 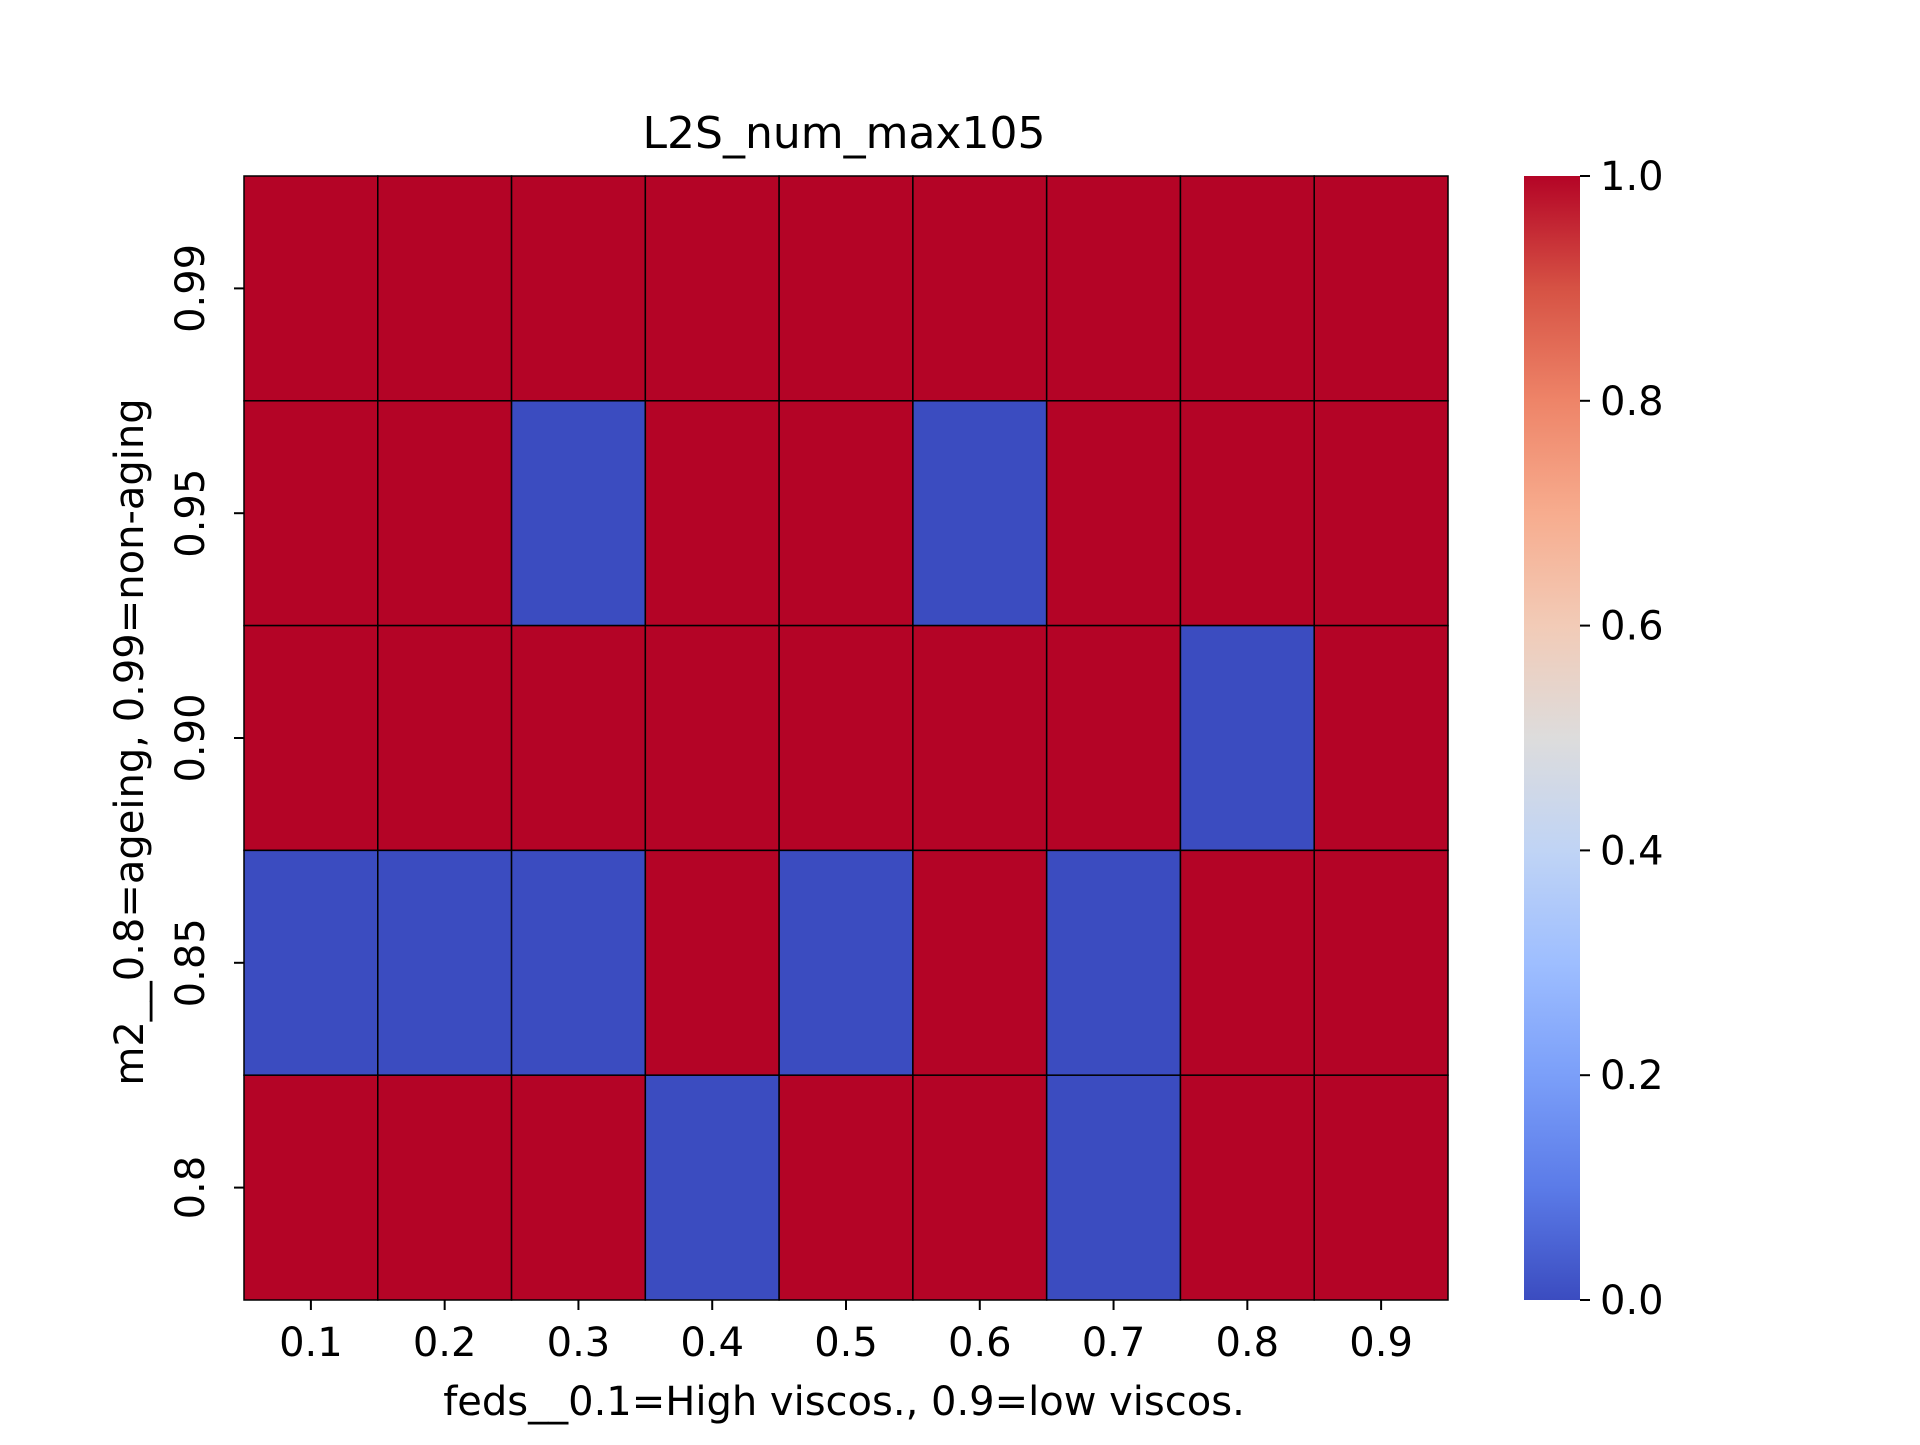 What do you see at coordinates (1632, 851) in the screenshot?
I see `colorbar-tick-label: 0.4` at bounding box center [1632, 851].